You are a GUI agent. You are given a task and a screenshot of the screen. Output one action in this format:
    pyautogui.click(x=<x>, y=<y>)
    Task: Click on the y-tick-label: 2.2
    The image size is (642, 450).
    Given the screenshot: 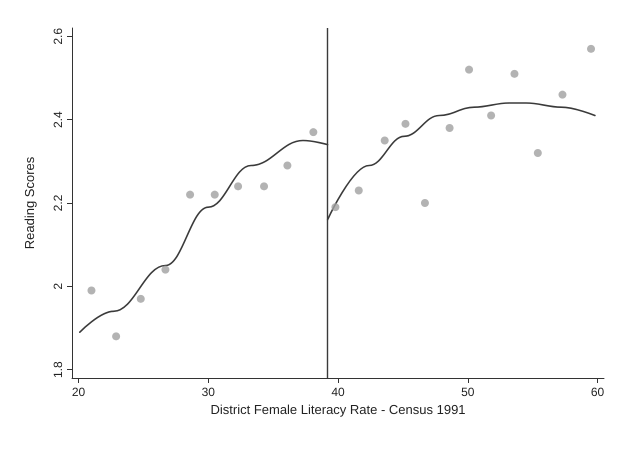 What is the action you would take?
    pyautogui.click(x=58, y=203)
    